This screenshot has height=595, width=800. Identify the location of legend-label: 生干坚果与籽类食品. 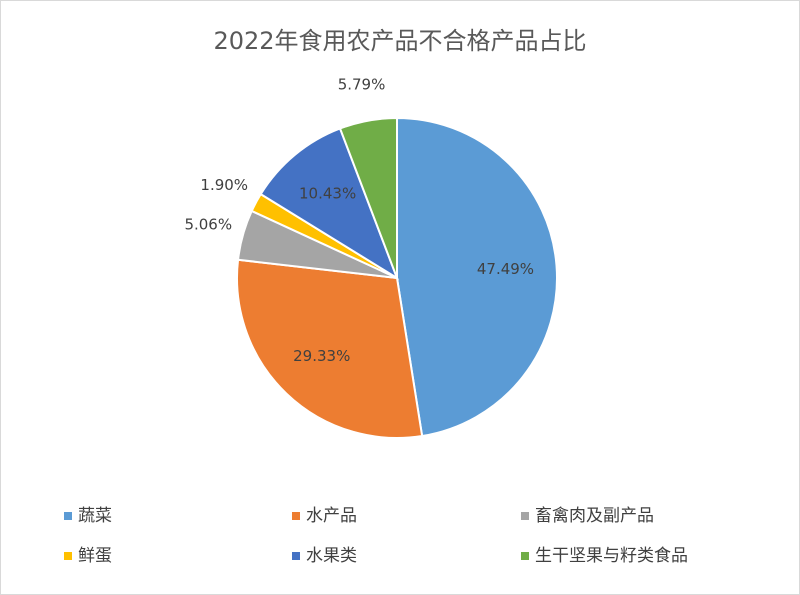
(611, 556).